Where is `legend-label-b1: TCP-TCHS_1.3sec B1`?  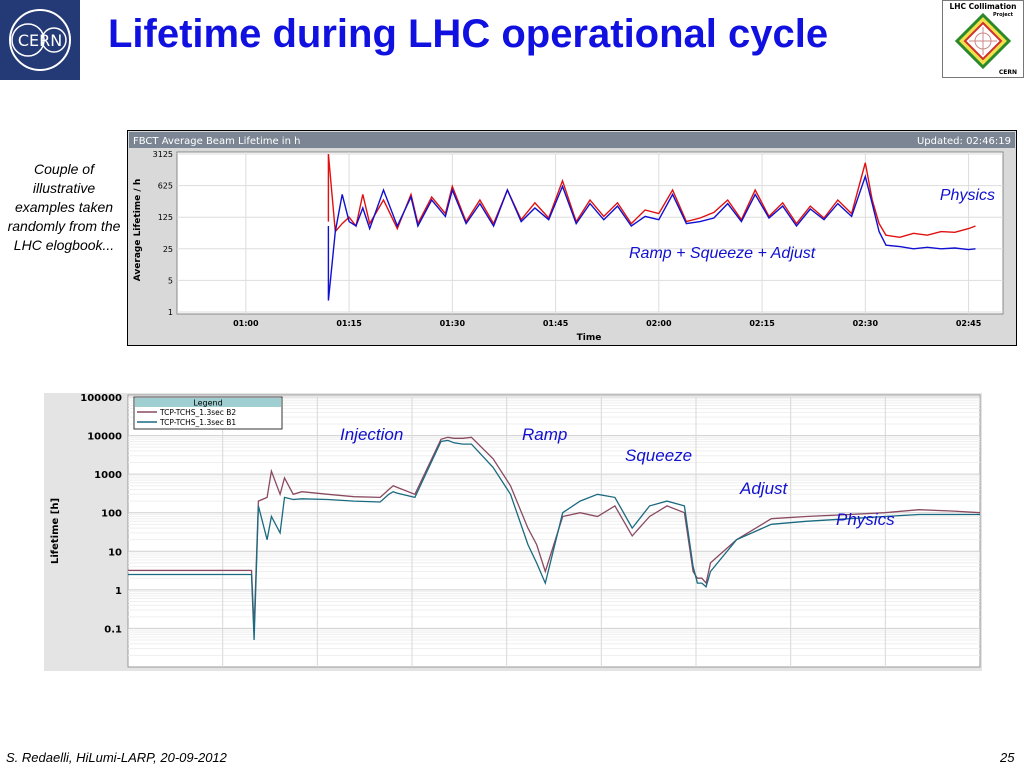
legend-label-b1: TCP-TCHS_1.3sec B1 is located at coordinates (197, 422).